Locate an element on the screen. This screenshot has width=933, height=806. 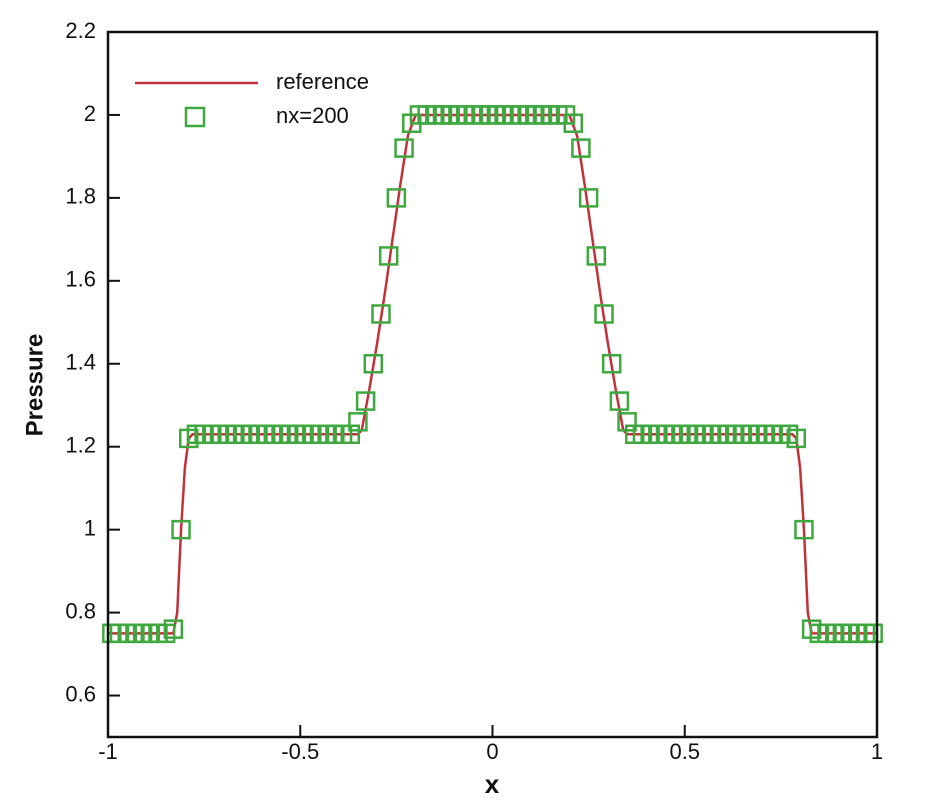
x-tick-label: -1 is located at coordinates (108, 751).